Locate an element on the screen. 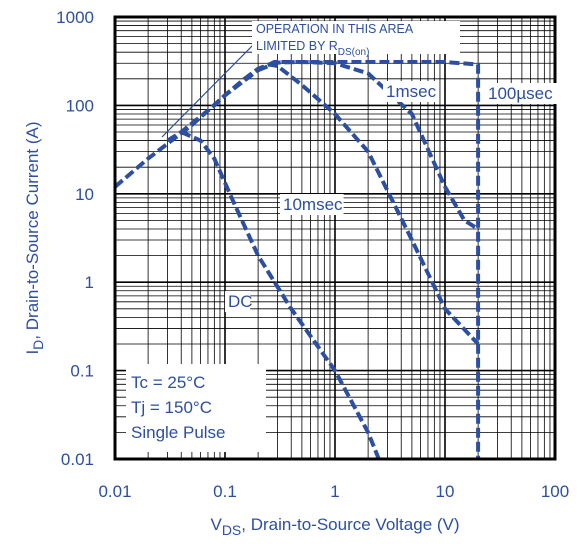 The width and height of the screenshot is (587, 544). x-axis-title: VDS, Drain-to-Source Voltage (V) is located at coordinates (334, 526).